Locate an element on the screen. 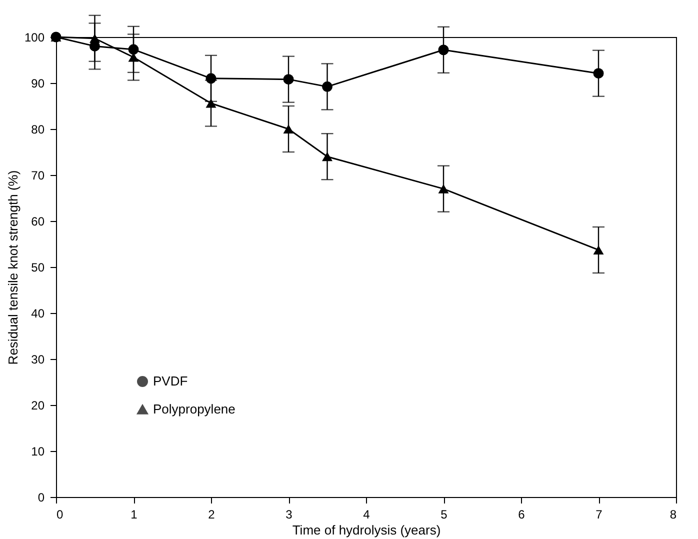  y-tick-label: 100 is located at coordinates (34, 37).